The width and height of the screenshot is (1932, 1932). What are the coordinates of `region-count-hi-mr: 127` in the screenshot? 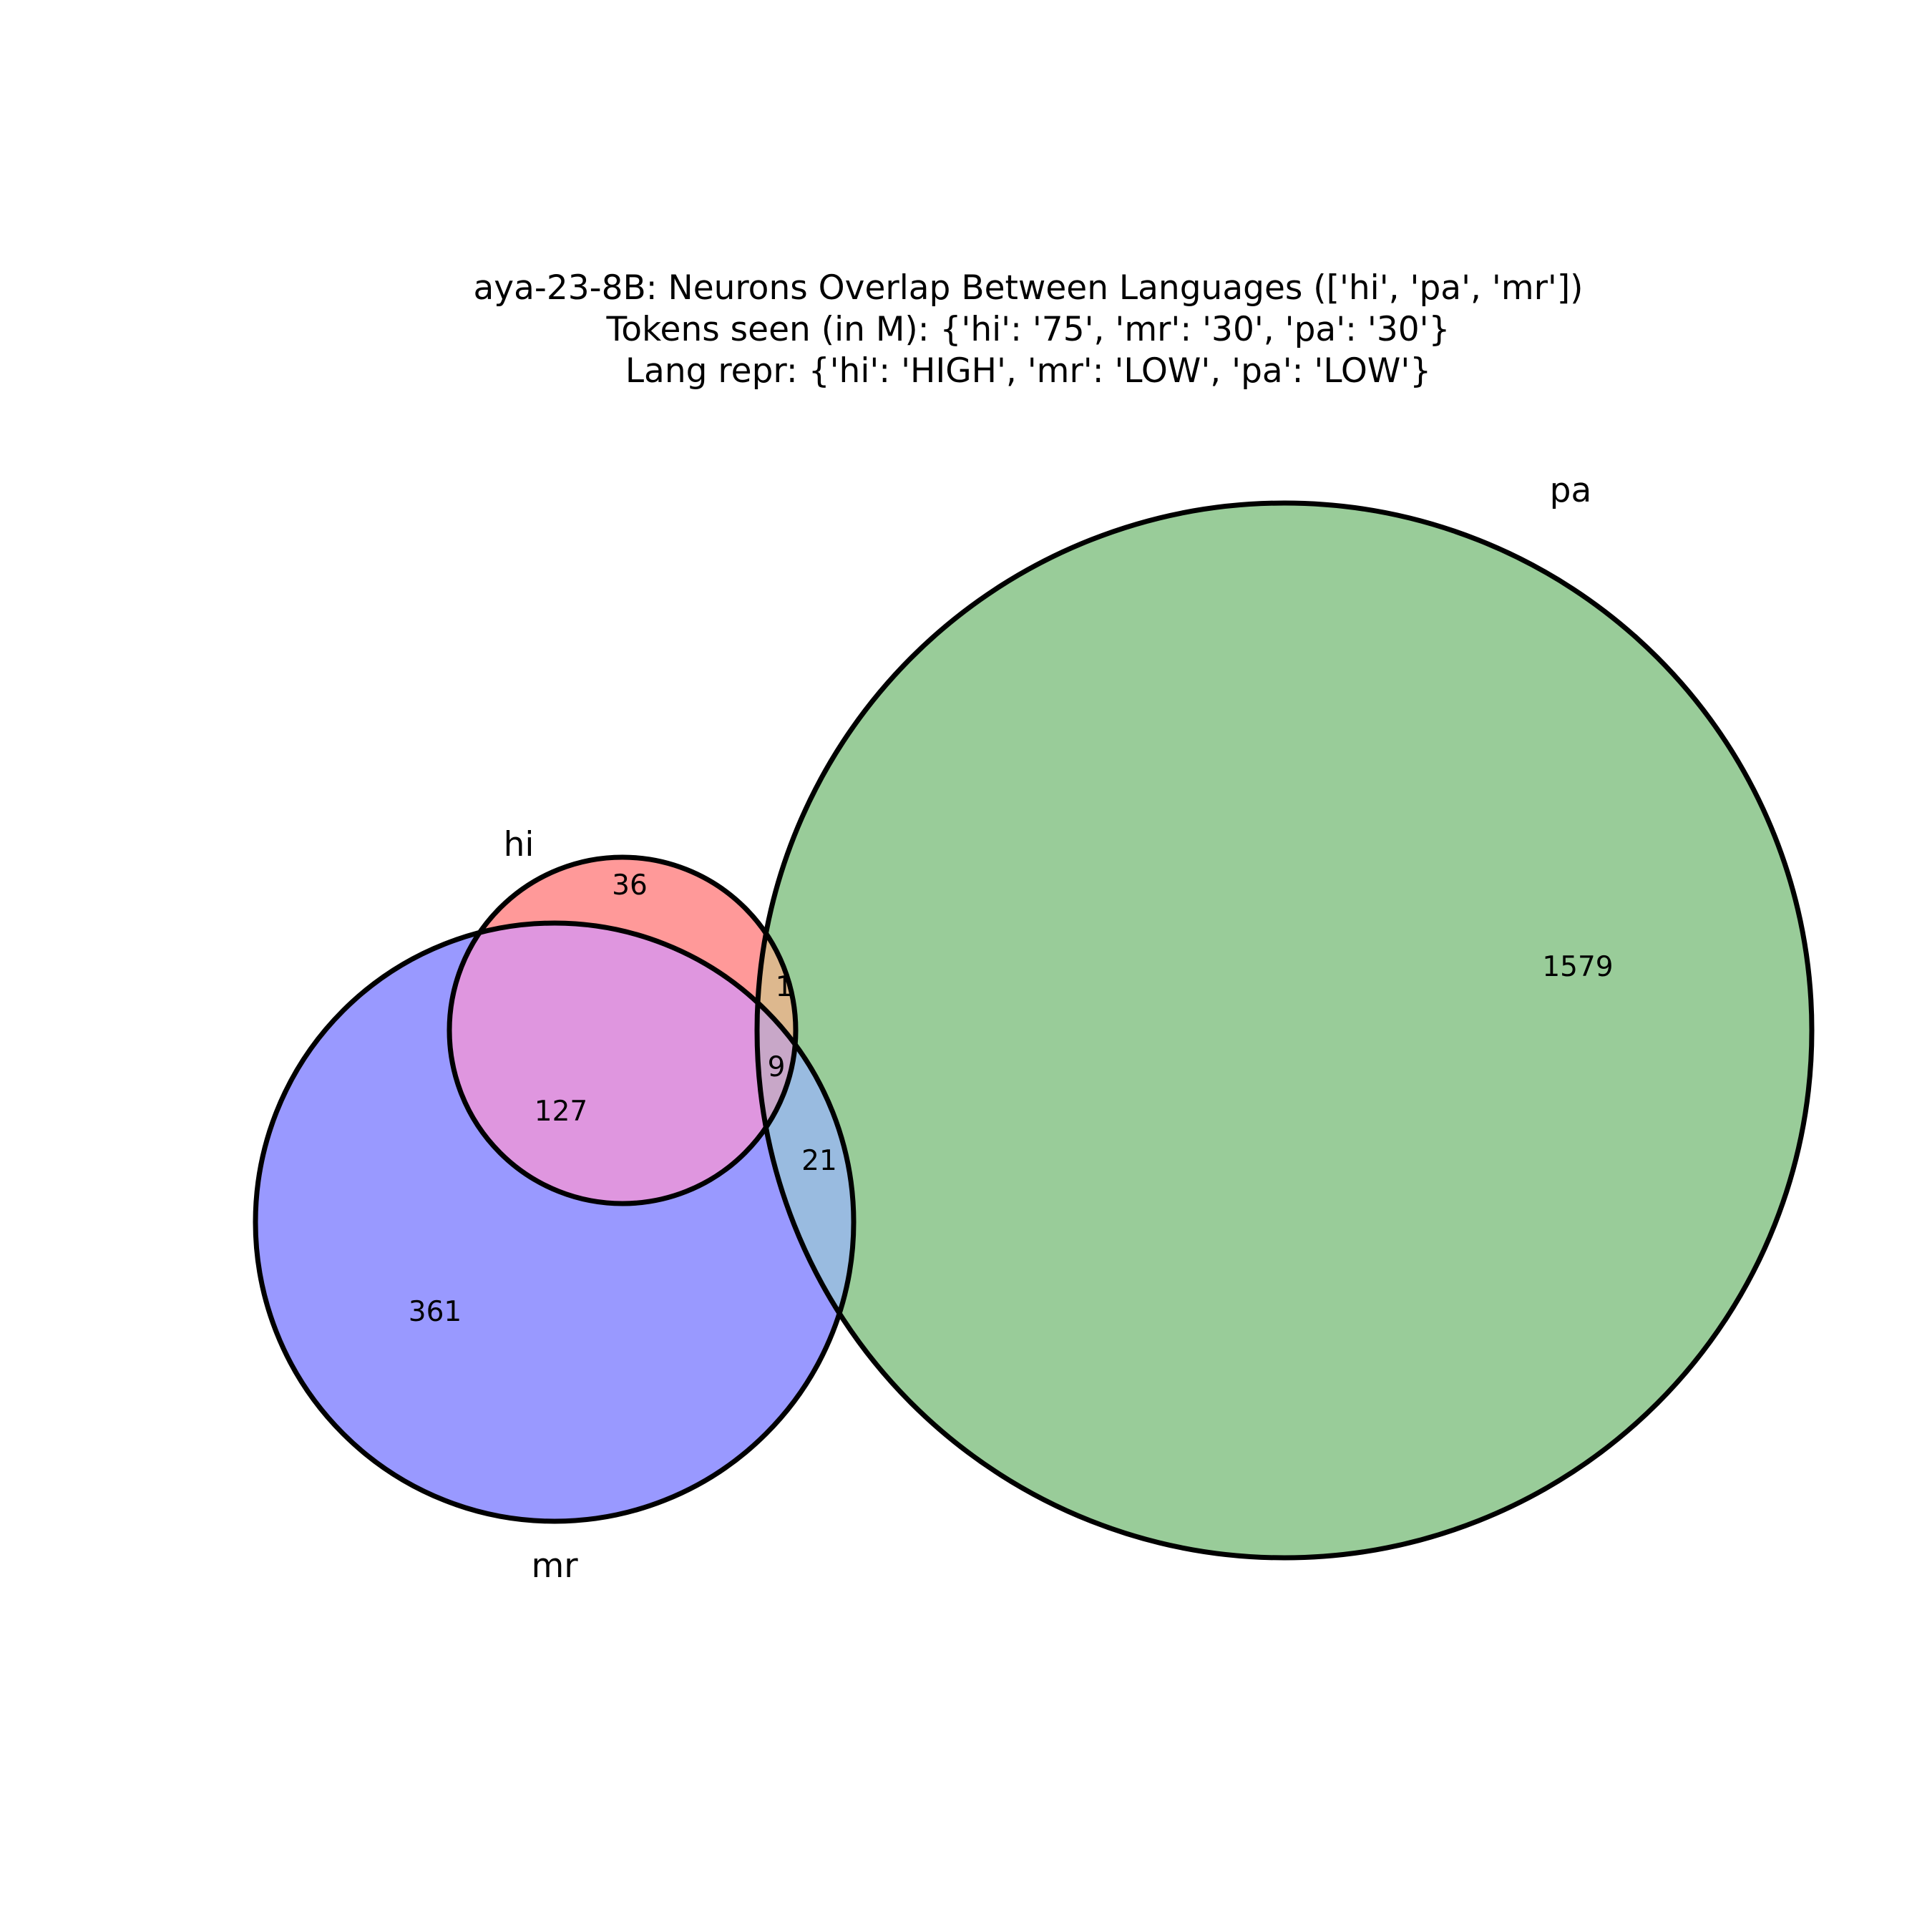 It's located at (561, 1112).